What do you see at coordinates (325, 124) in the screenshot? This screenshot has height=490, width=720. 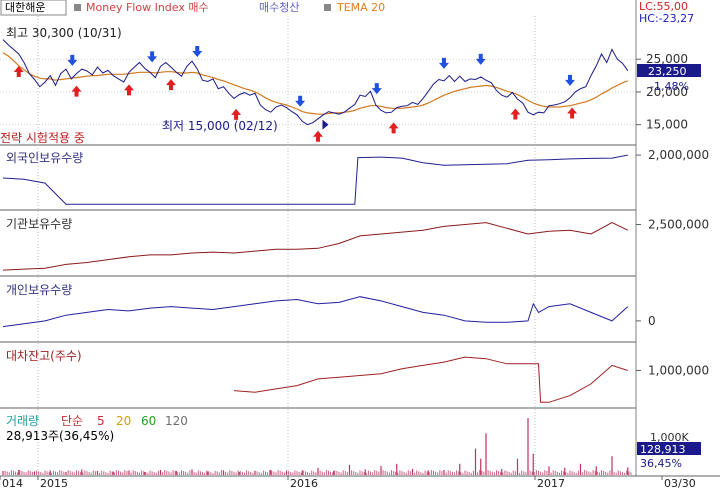 I see `low-marker-icon` at bounding box center [325, 124].